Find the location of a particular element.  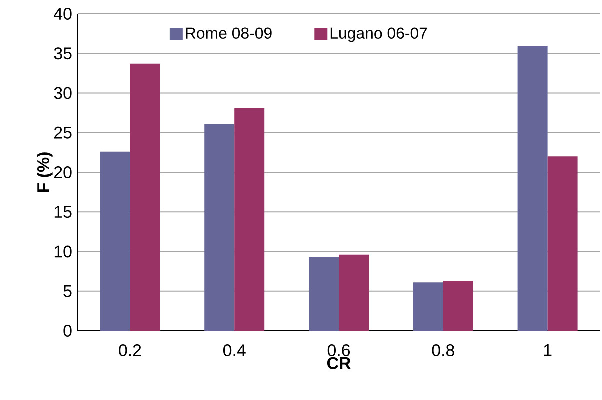

y-tick-label: 0 is located at coordinates (68, 331).